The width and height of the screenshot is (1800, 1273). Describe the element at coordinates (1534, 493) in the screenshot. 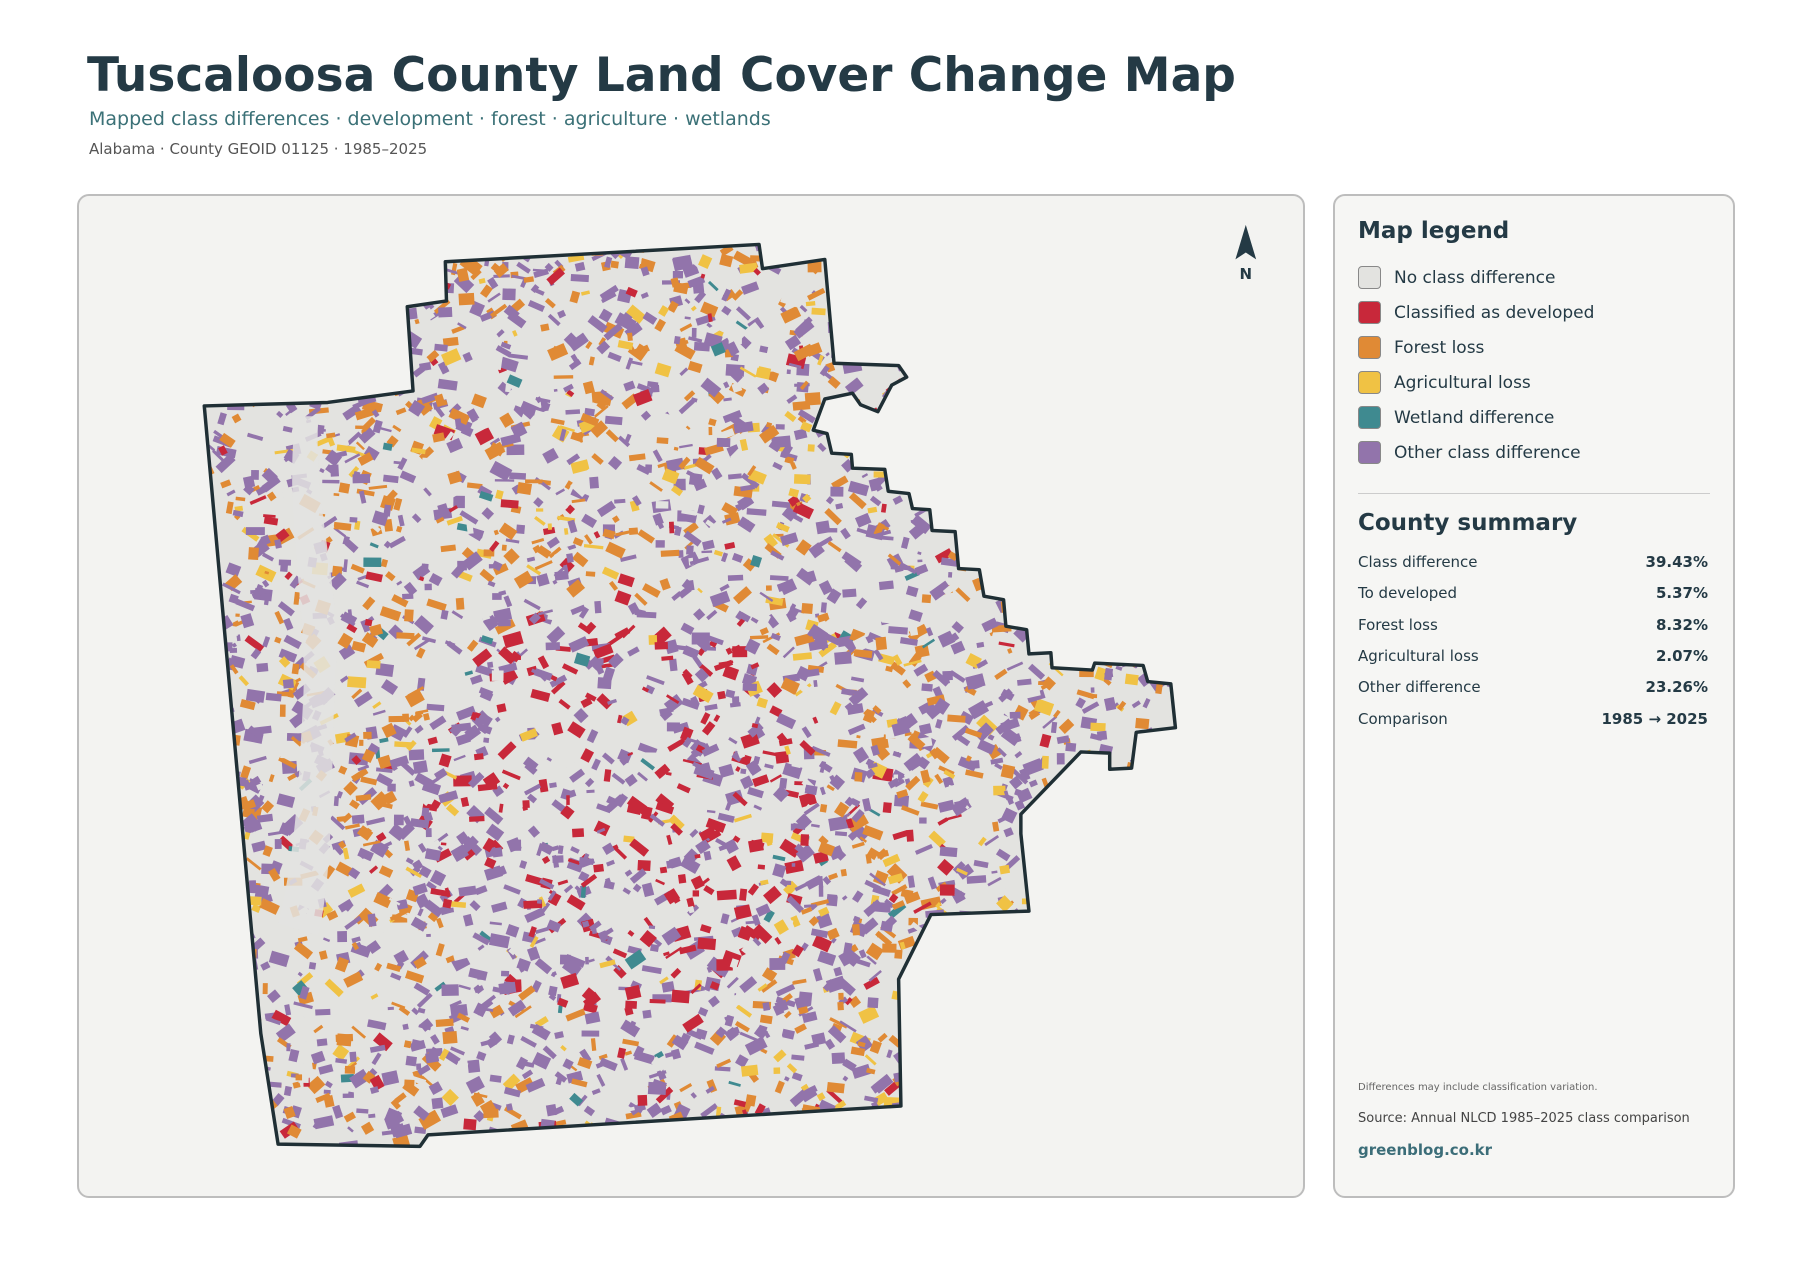

I see `divider` at that location.